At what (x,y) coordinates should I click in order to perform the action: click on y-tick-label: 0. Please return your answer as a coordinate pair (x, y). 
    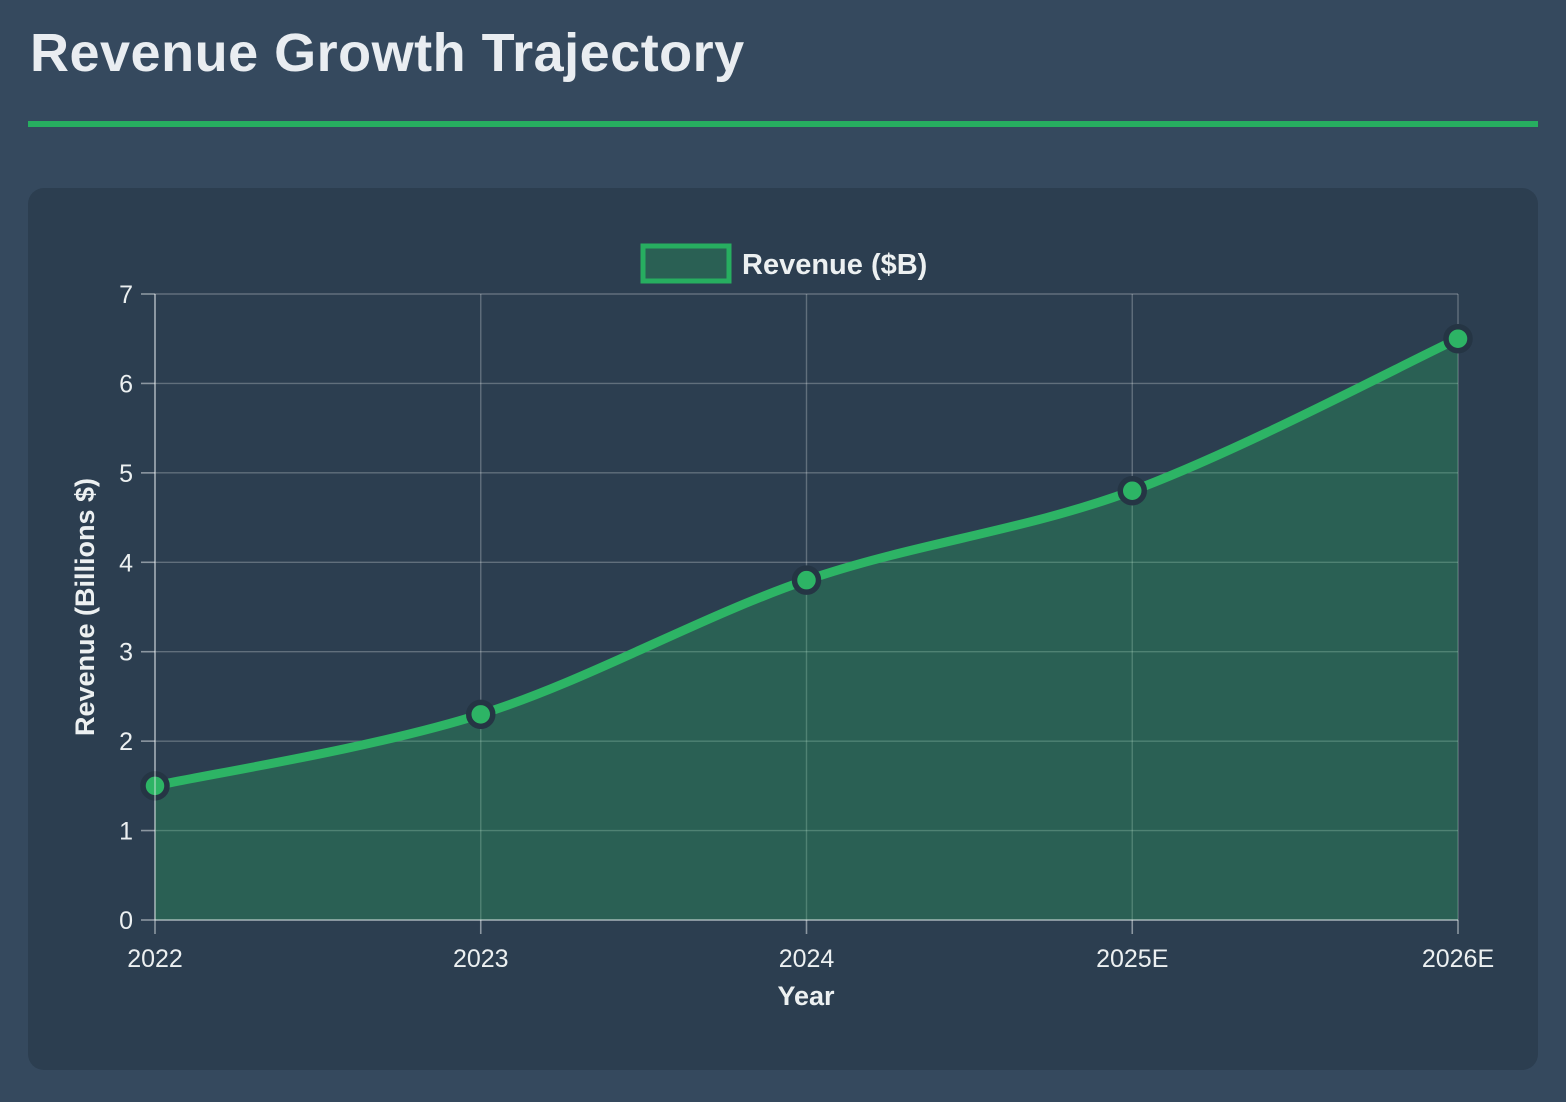
    Looking at the image, I should click on (126, 921).